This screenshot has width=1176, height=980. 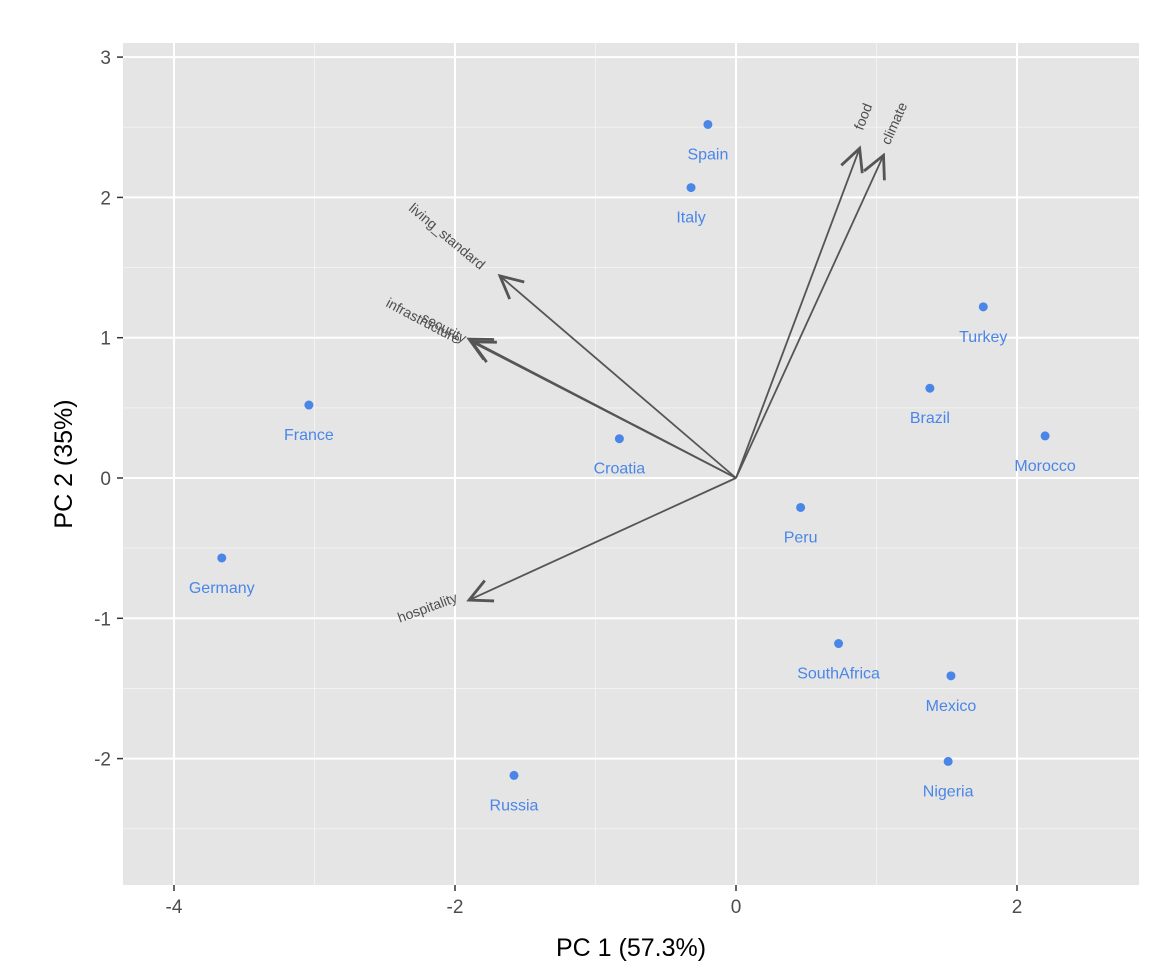 I want to click on loading-arrow-living-standard, so click(x=618, y=377).